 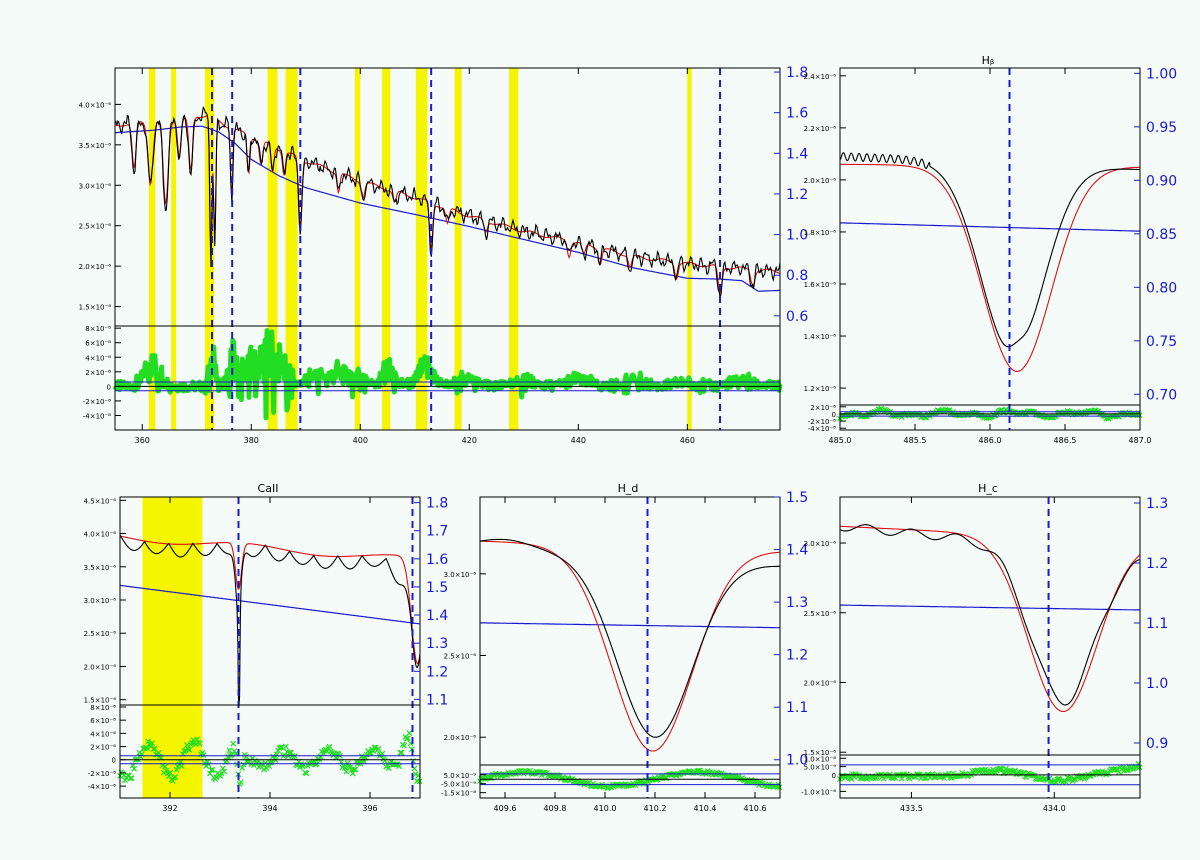 I want to click on hc-model-line, so click(x=990, y=619).